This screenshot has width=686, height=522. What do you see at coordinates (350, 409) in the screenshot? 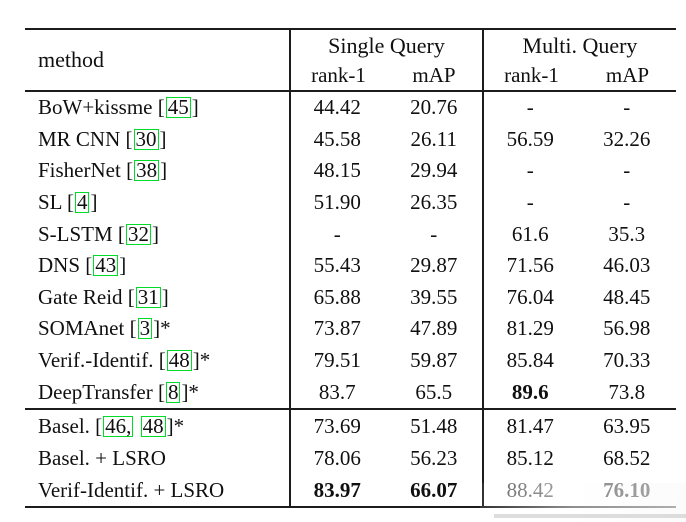
I see `table-group-rule` at bounding box center [350, 409].